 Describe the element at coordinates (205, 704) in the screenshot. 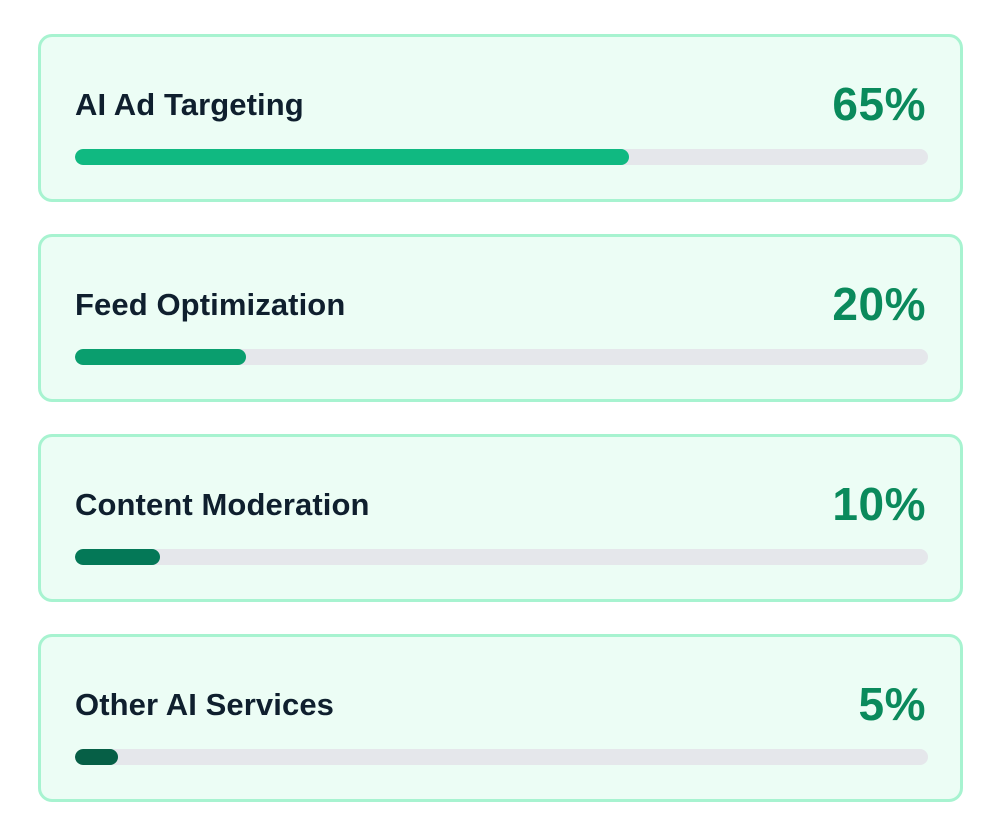

I see `category-label: Other AI Services` at that location.